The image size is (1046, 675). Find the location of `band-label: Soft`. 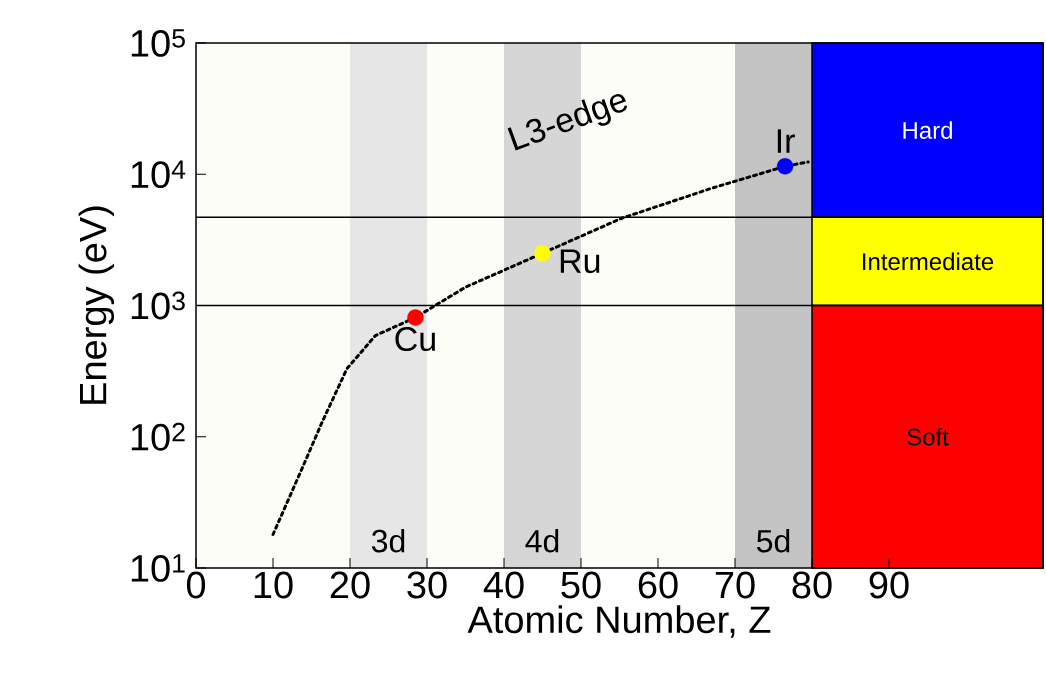

band-label: Soft is located at coordinates (928, 436).